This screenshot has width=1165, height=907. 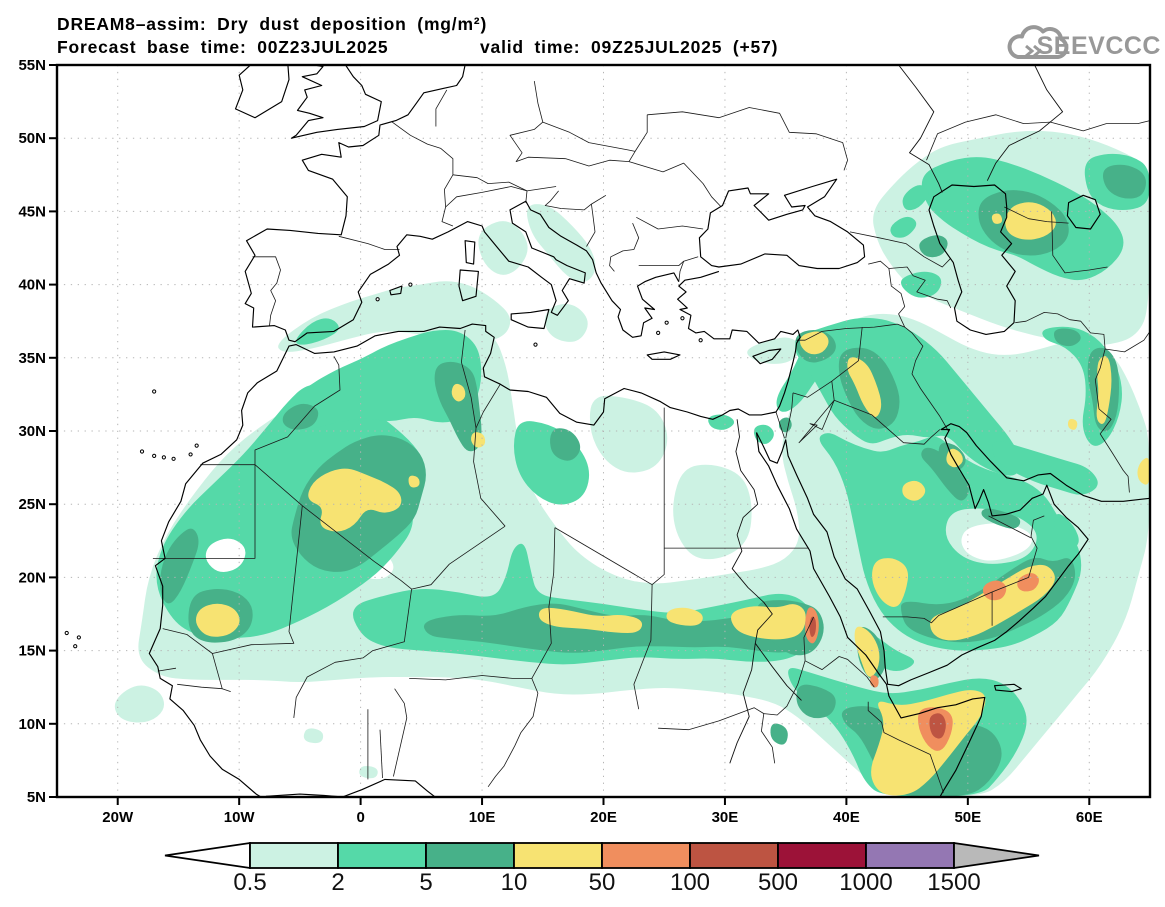 I want to click on cloud-arrow-icon, so click(x=1030, y=51).